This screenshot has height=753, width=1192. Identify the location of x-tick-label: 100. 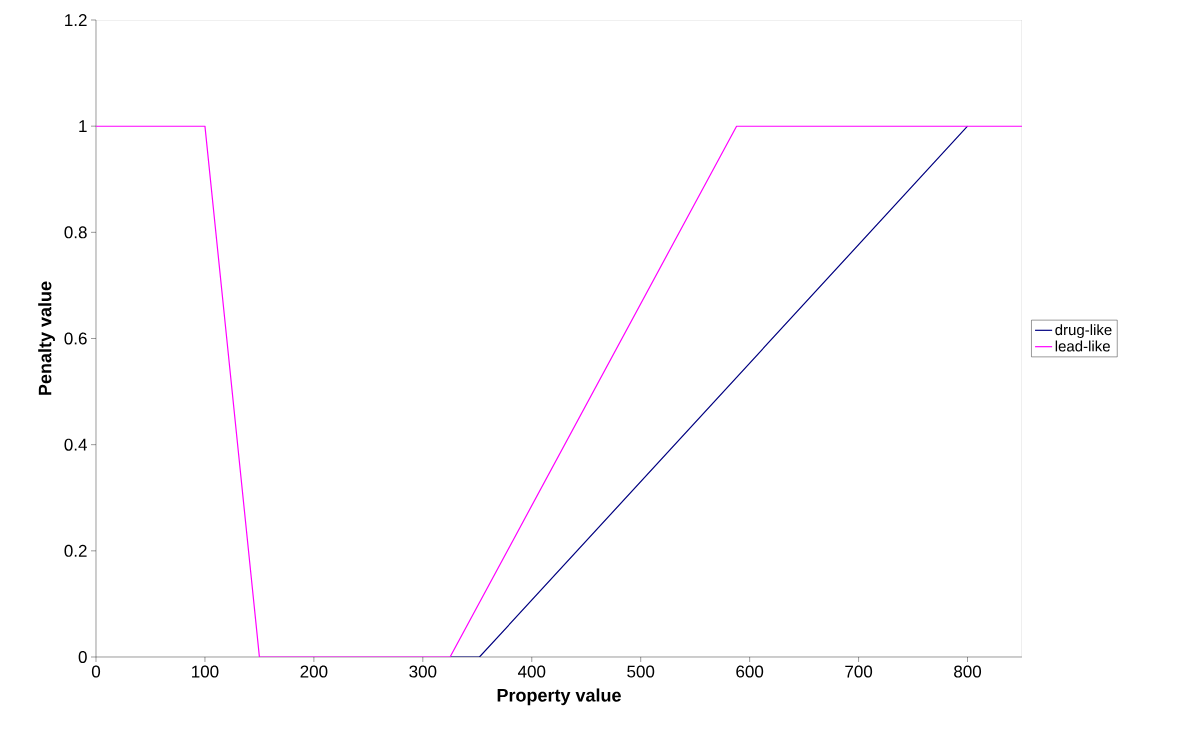
(205, 671).